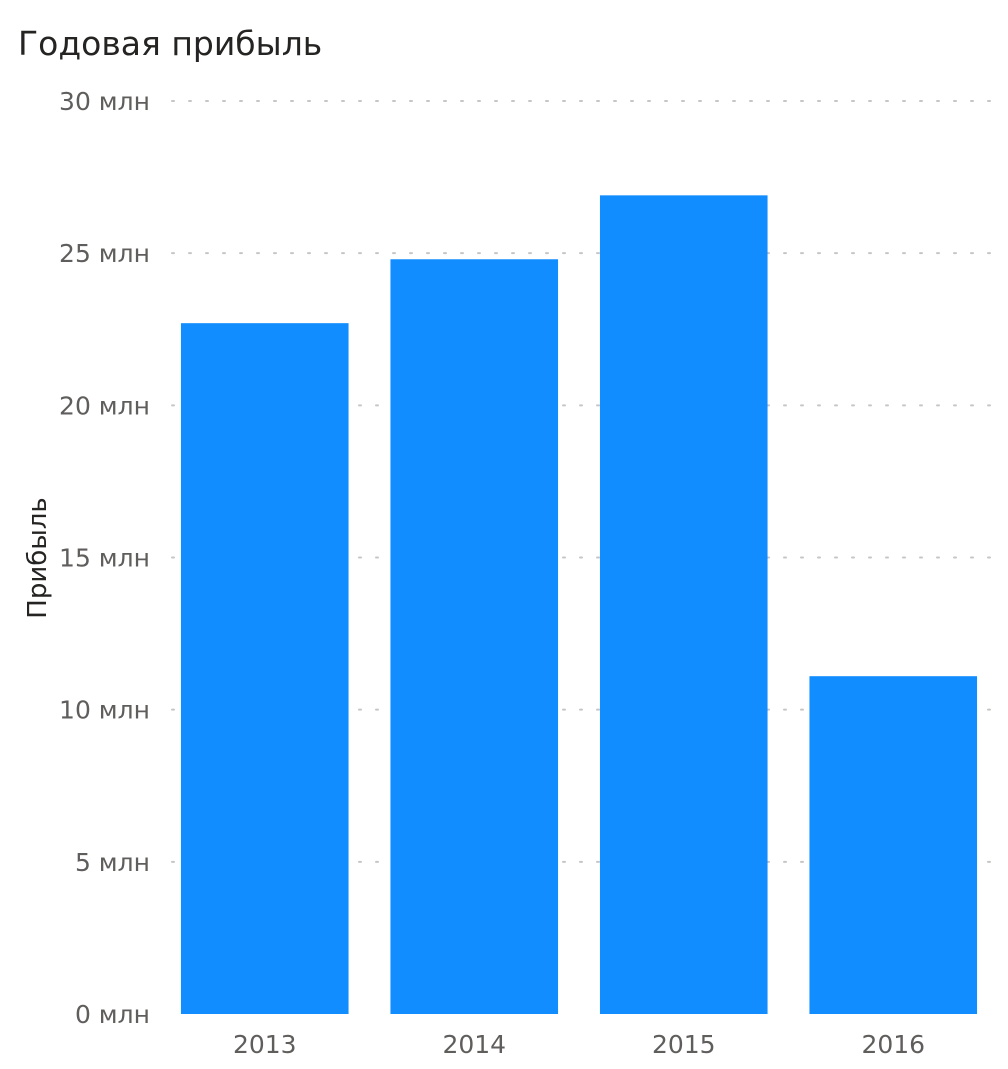  What do you see at coordinates (264, 668) in the screenshot?
I see `bar-2013` at bounding box center [264, 668].